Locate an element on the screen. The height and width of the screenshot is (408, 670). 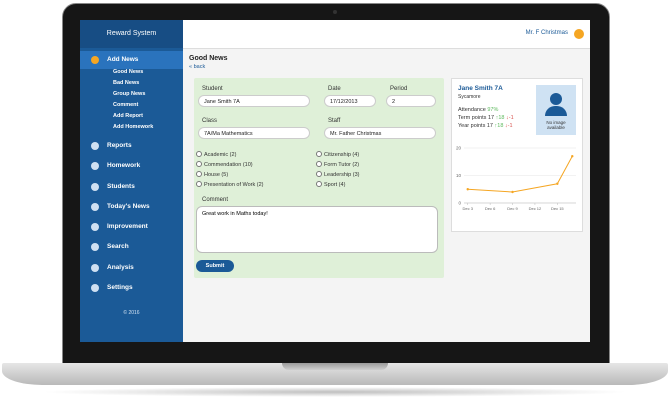
menu-item: Add News is located at coordinates (131, 60).